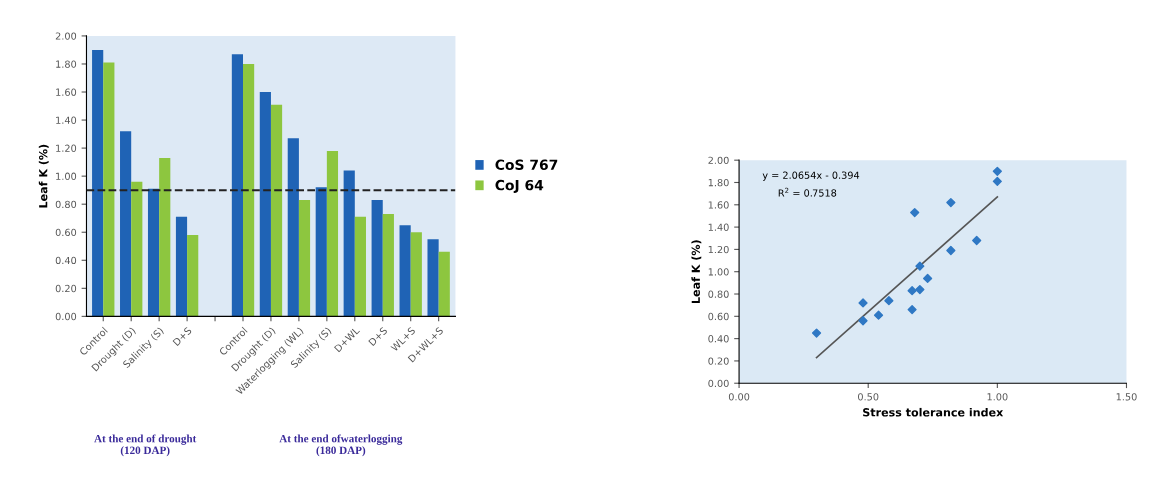 This screenshot has width=1153, height=499. What do you see at coordinates (519, 186) in the screenshot?
I see `legend-label: CoJ 64` at bounding box center [519, 186].